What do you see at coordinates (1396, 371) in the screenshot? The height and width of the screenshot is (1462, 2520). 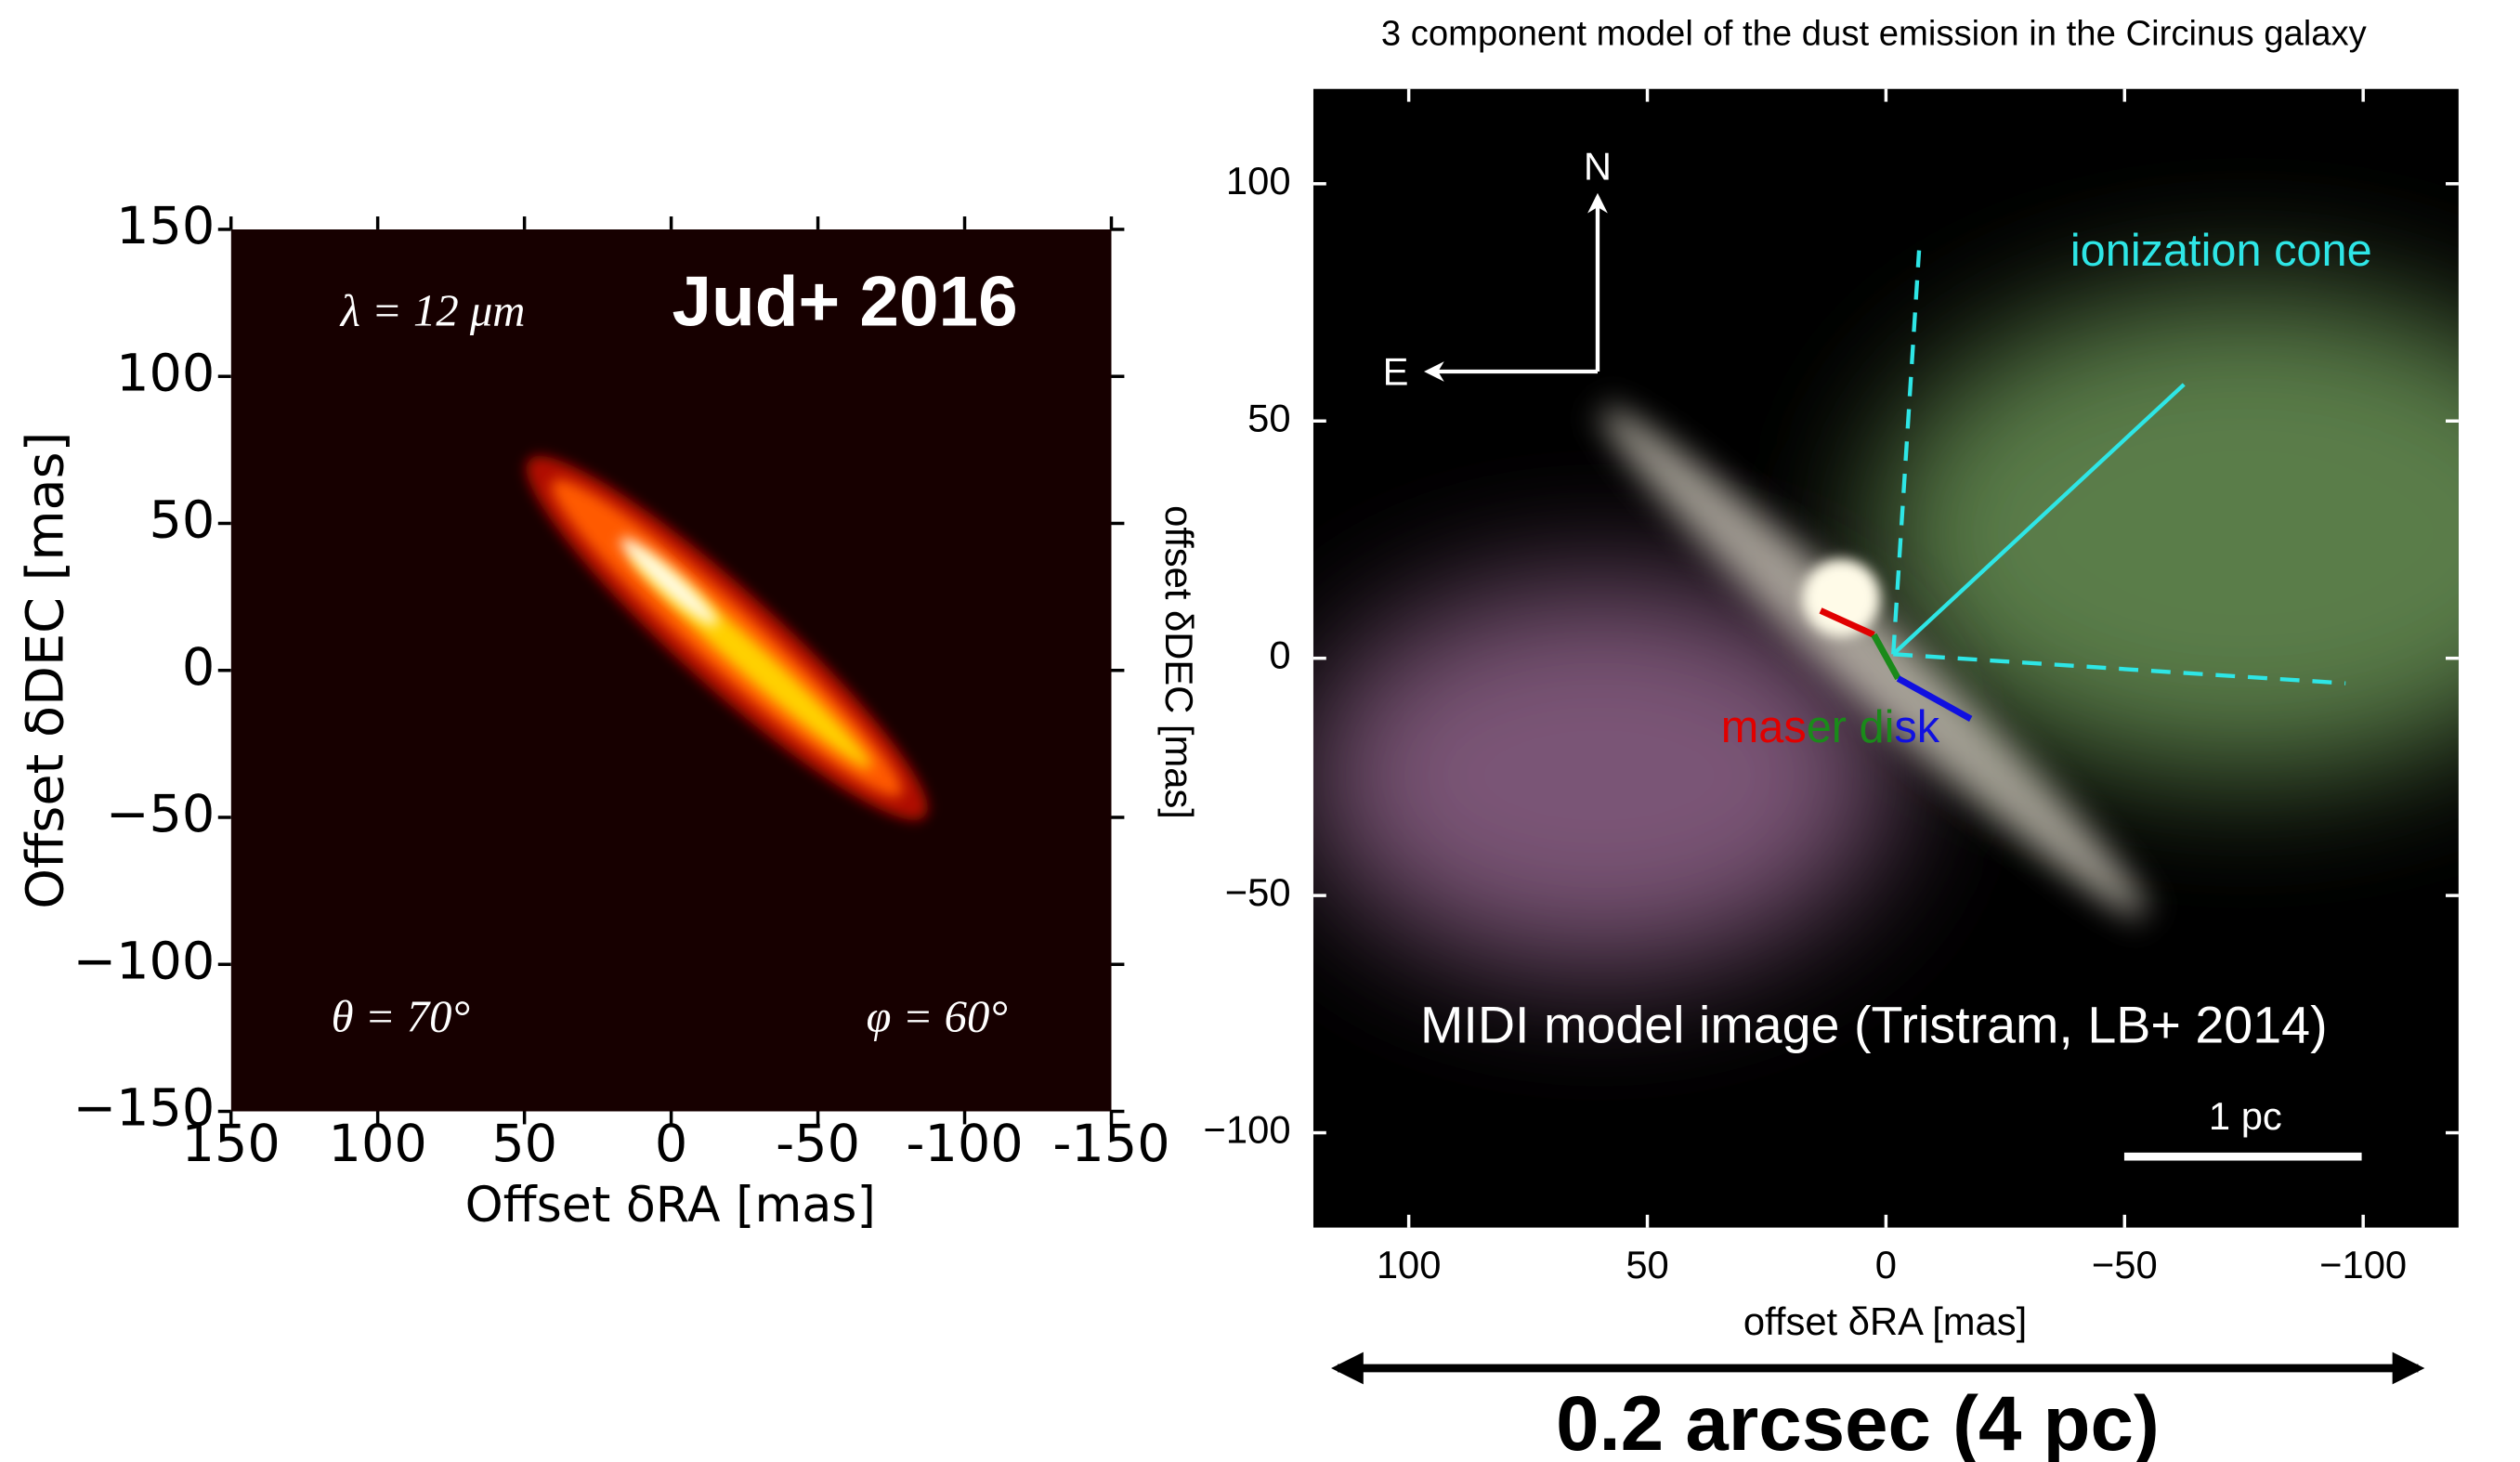 I see `annotation: E` at bounding box center [1396, 371].